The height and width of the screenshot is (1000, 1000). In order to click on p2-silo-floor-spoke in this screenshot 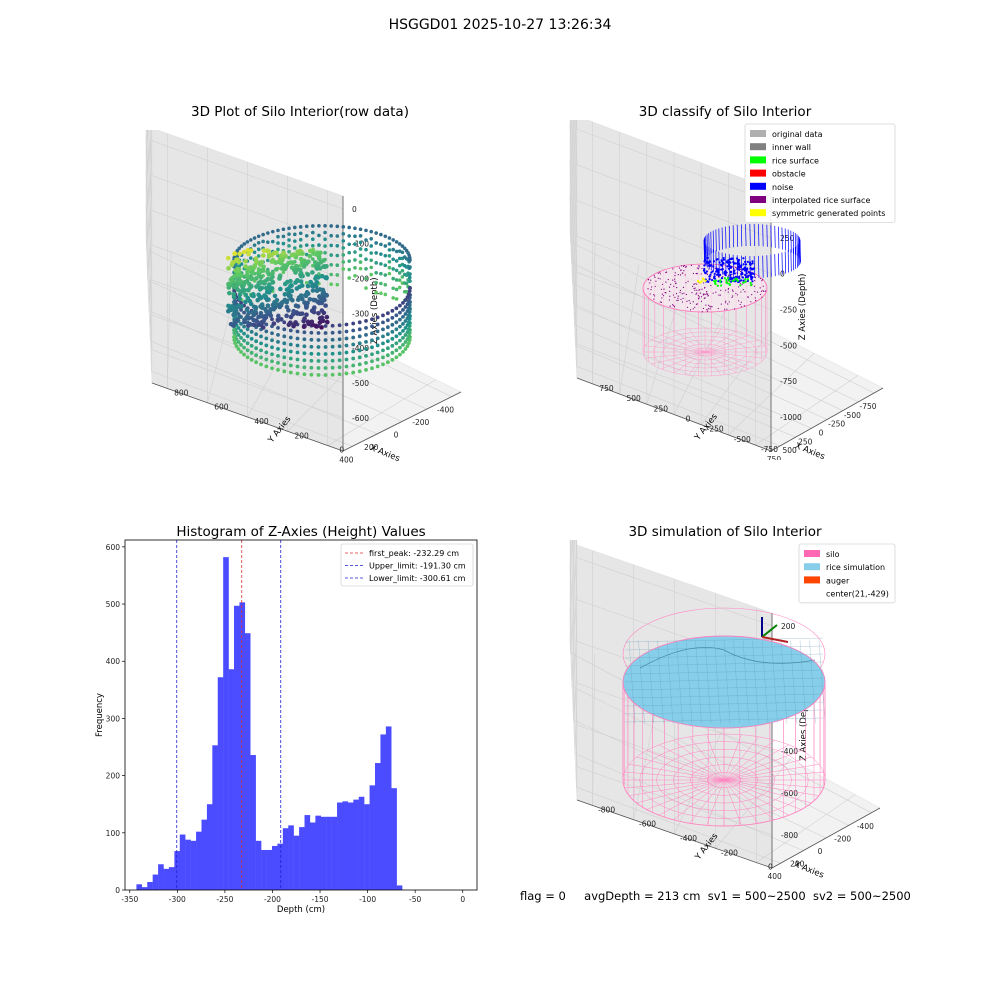, I will do `click(678, 346)`.